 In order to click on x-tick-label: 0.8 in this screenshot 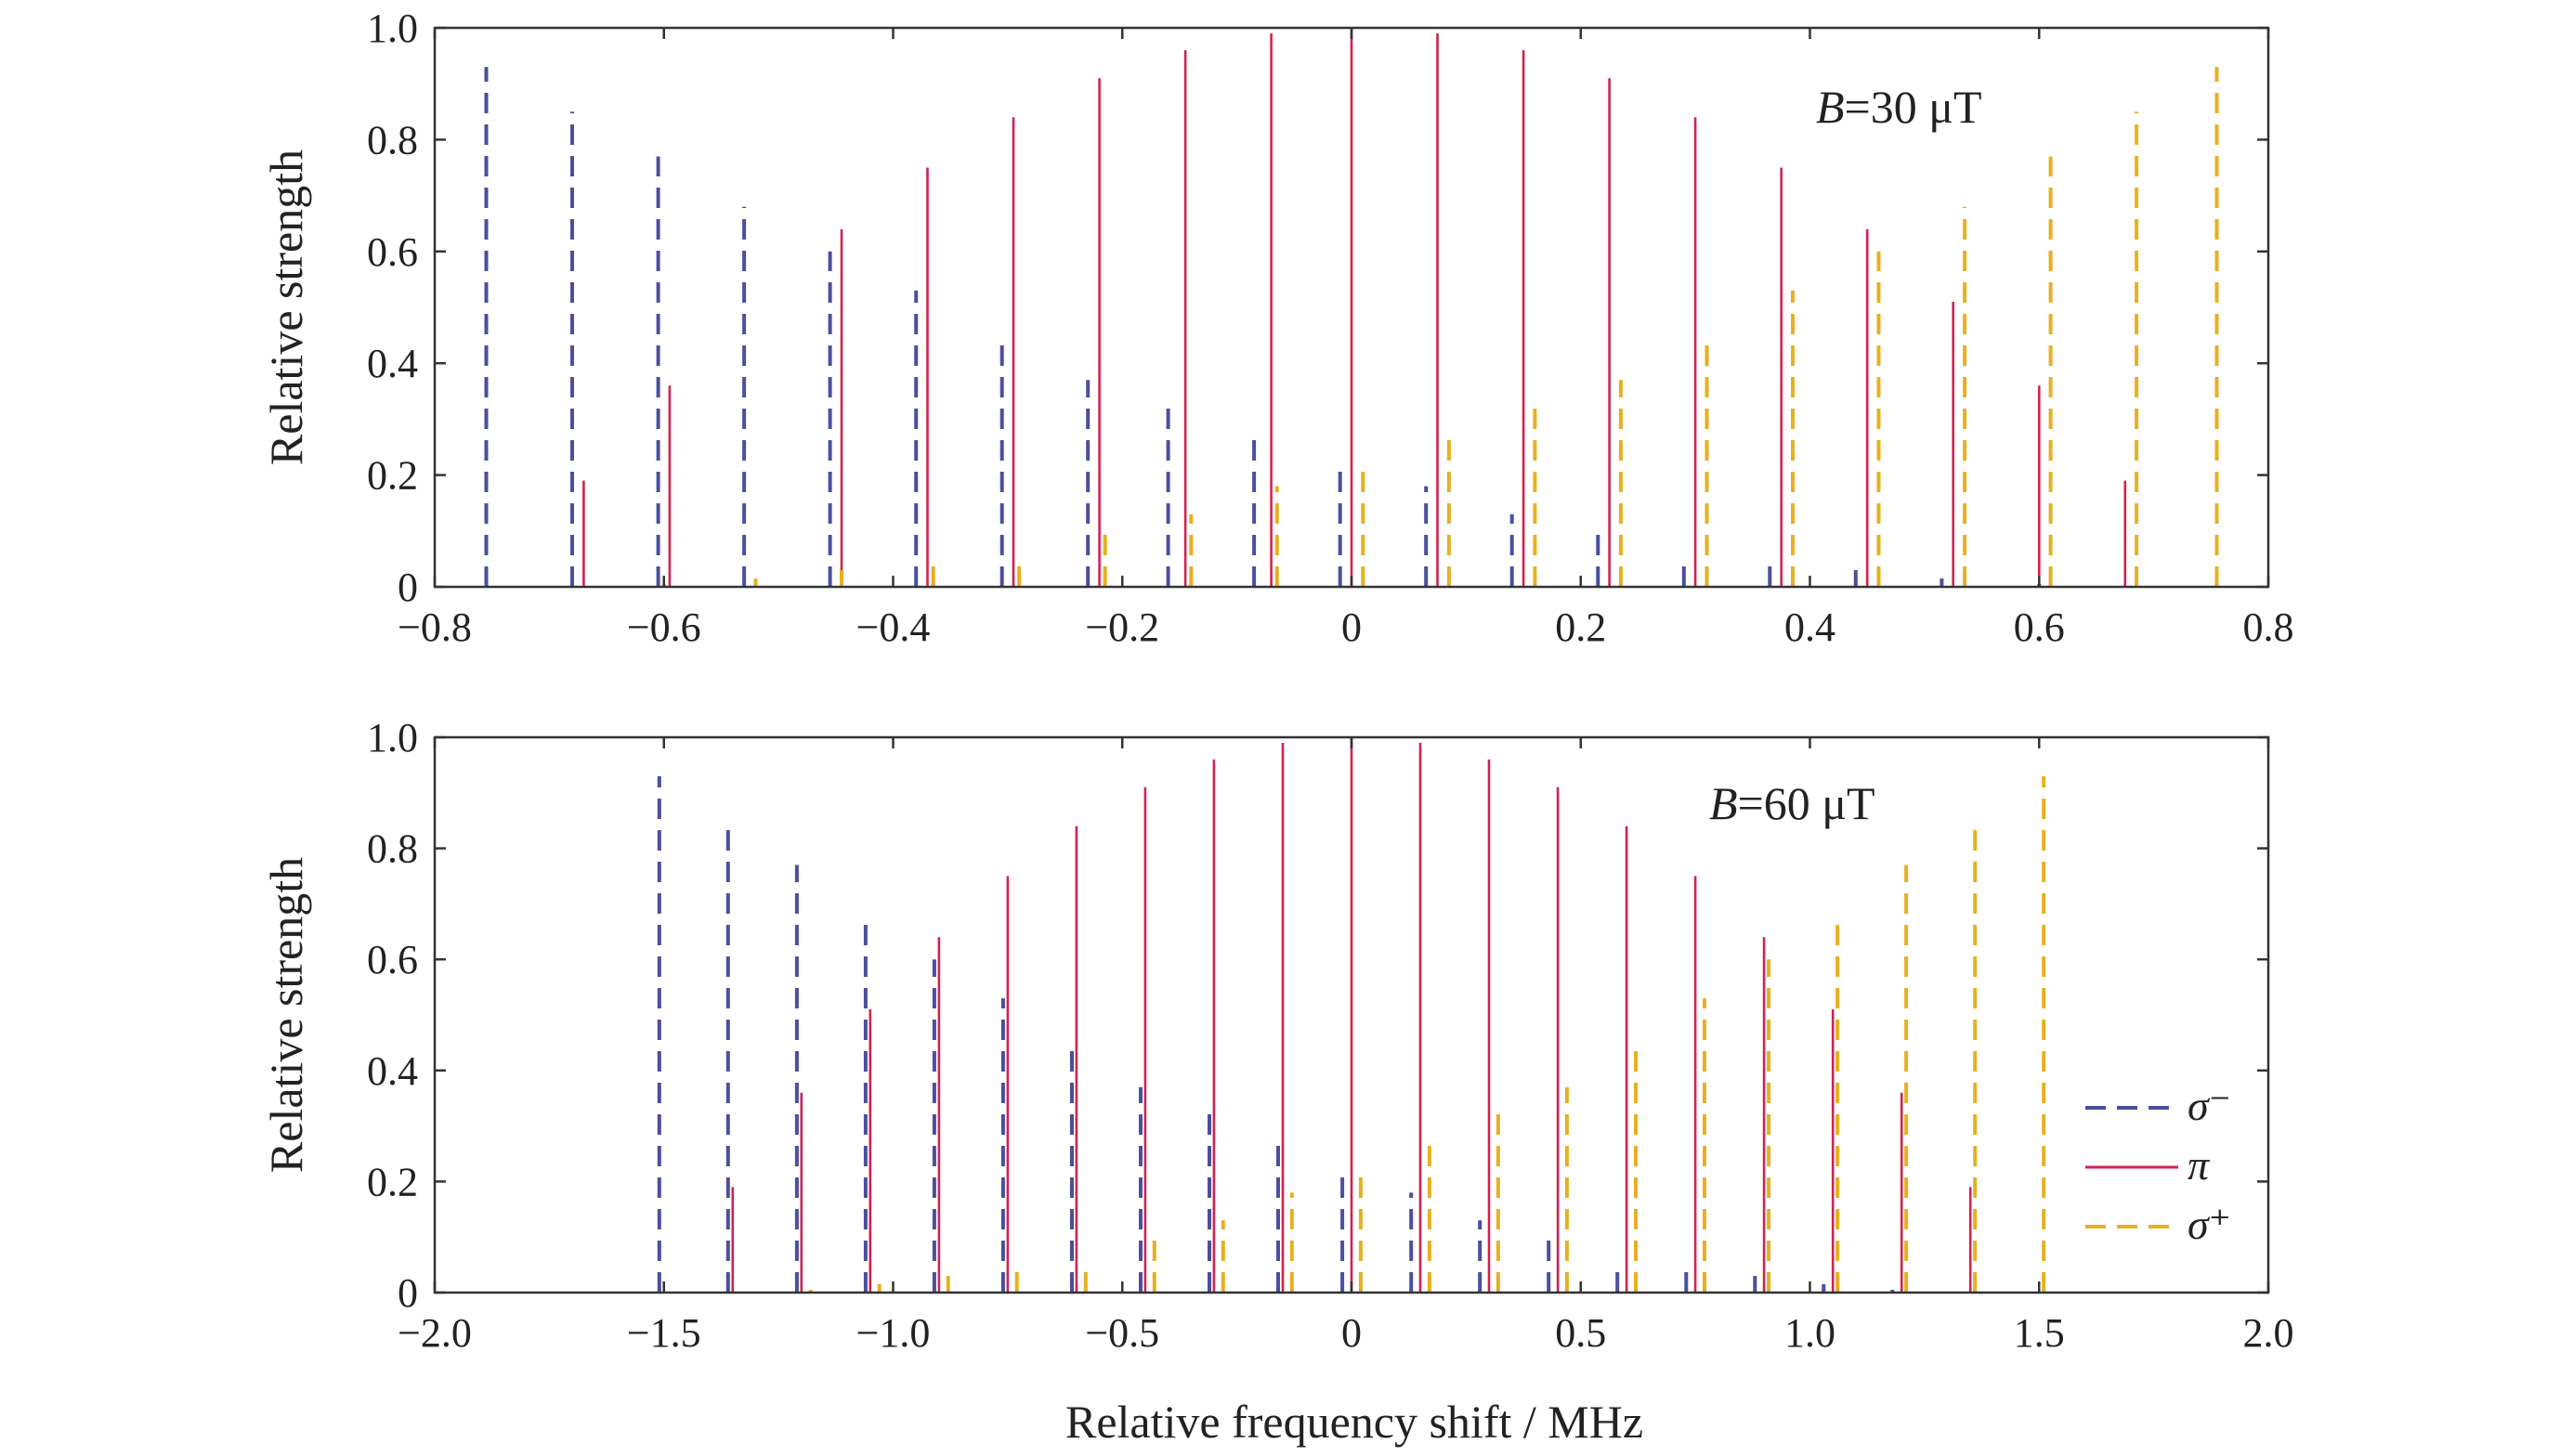, I will do `click(2269, 627)`.